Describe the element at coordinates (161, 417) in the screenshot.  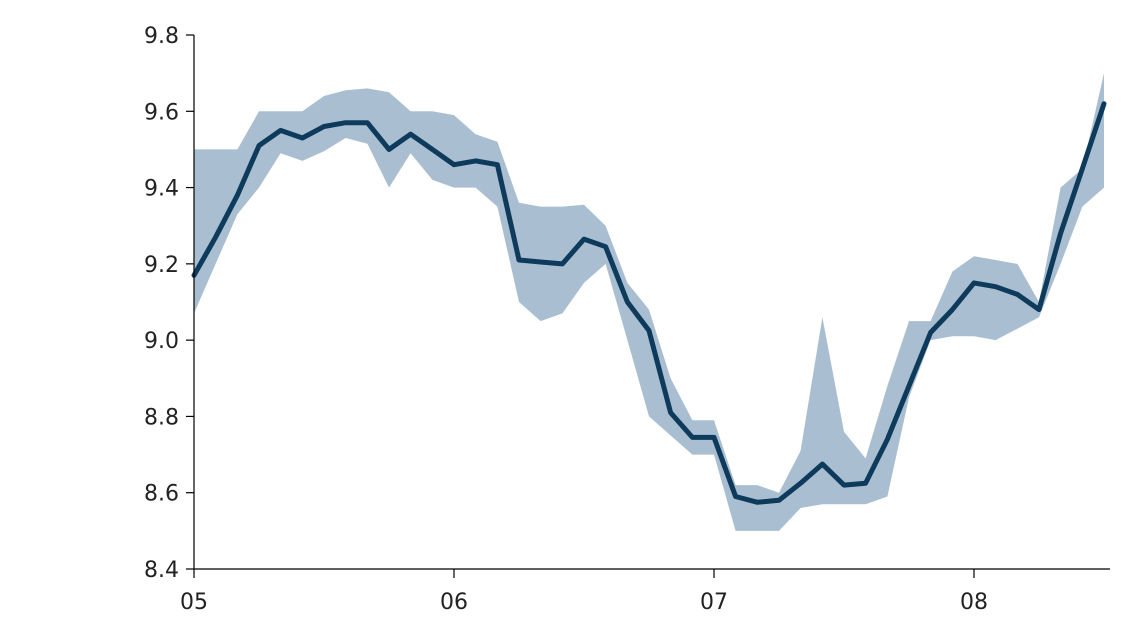
I see `y-tick-label: 8.8` at that location.